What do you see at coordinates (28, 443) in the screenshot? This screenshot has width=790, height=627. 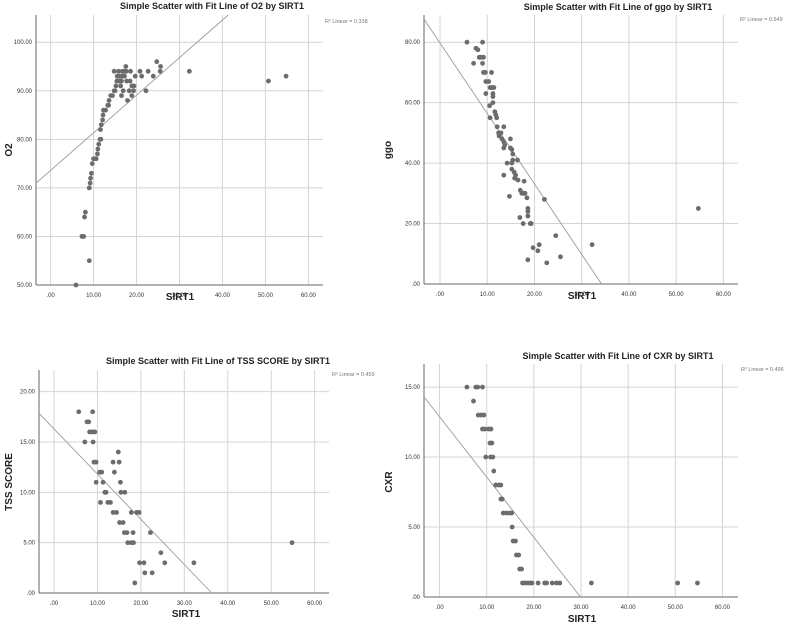 I see `y-tick-label: 15.00` at bounding box center [28, 443].